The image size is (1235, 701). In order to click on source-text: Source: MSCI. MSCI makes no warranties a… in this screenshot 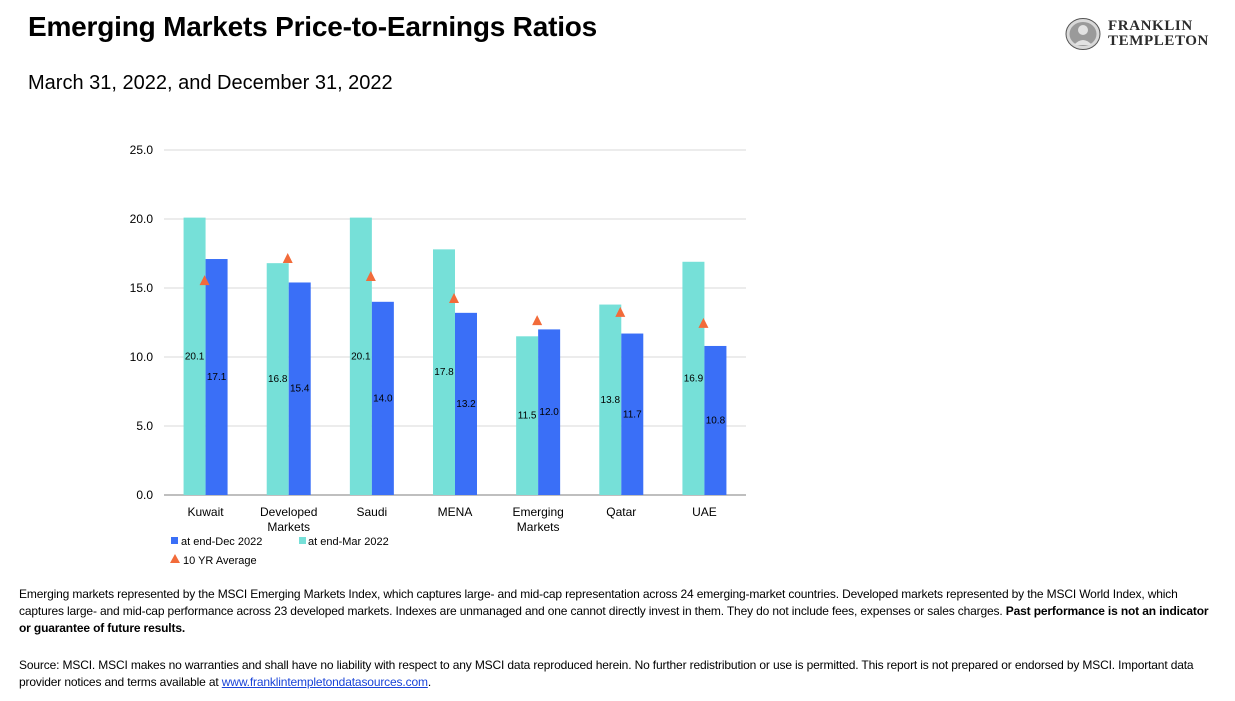, I will do `click(606, 673)`.